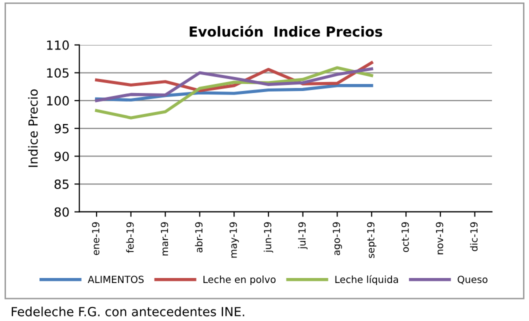  What do you see at coordinates (58, 73) in the screenshot?
I see `y-tick-label: 105` at bounding box center [58, 73].